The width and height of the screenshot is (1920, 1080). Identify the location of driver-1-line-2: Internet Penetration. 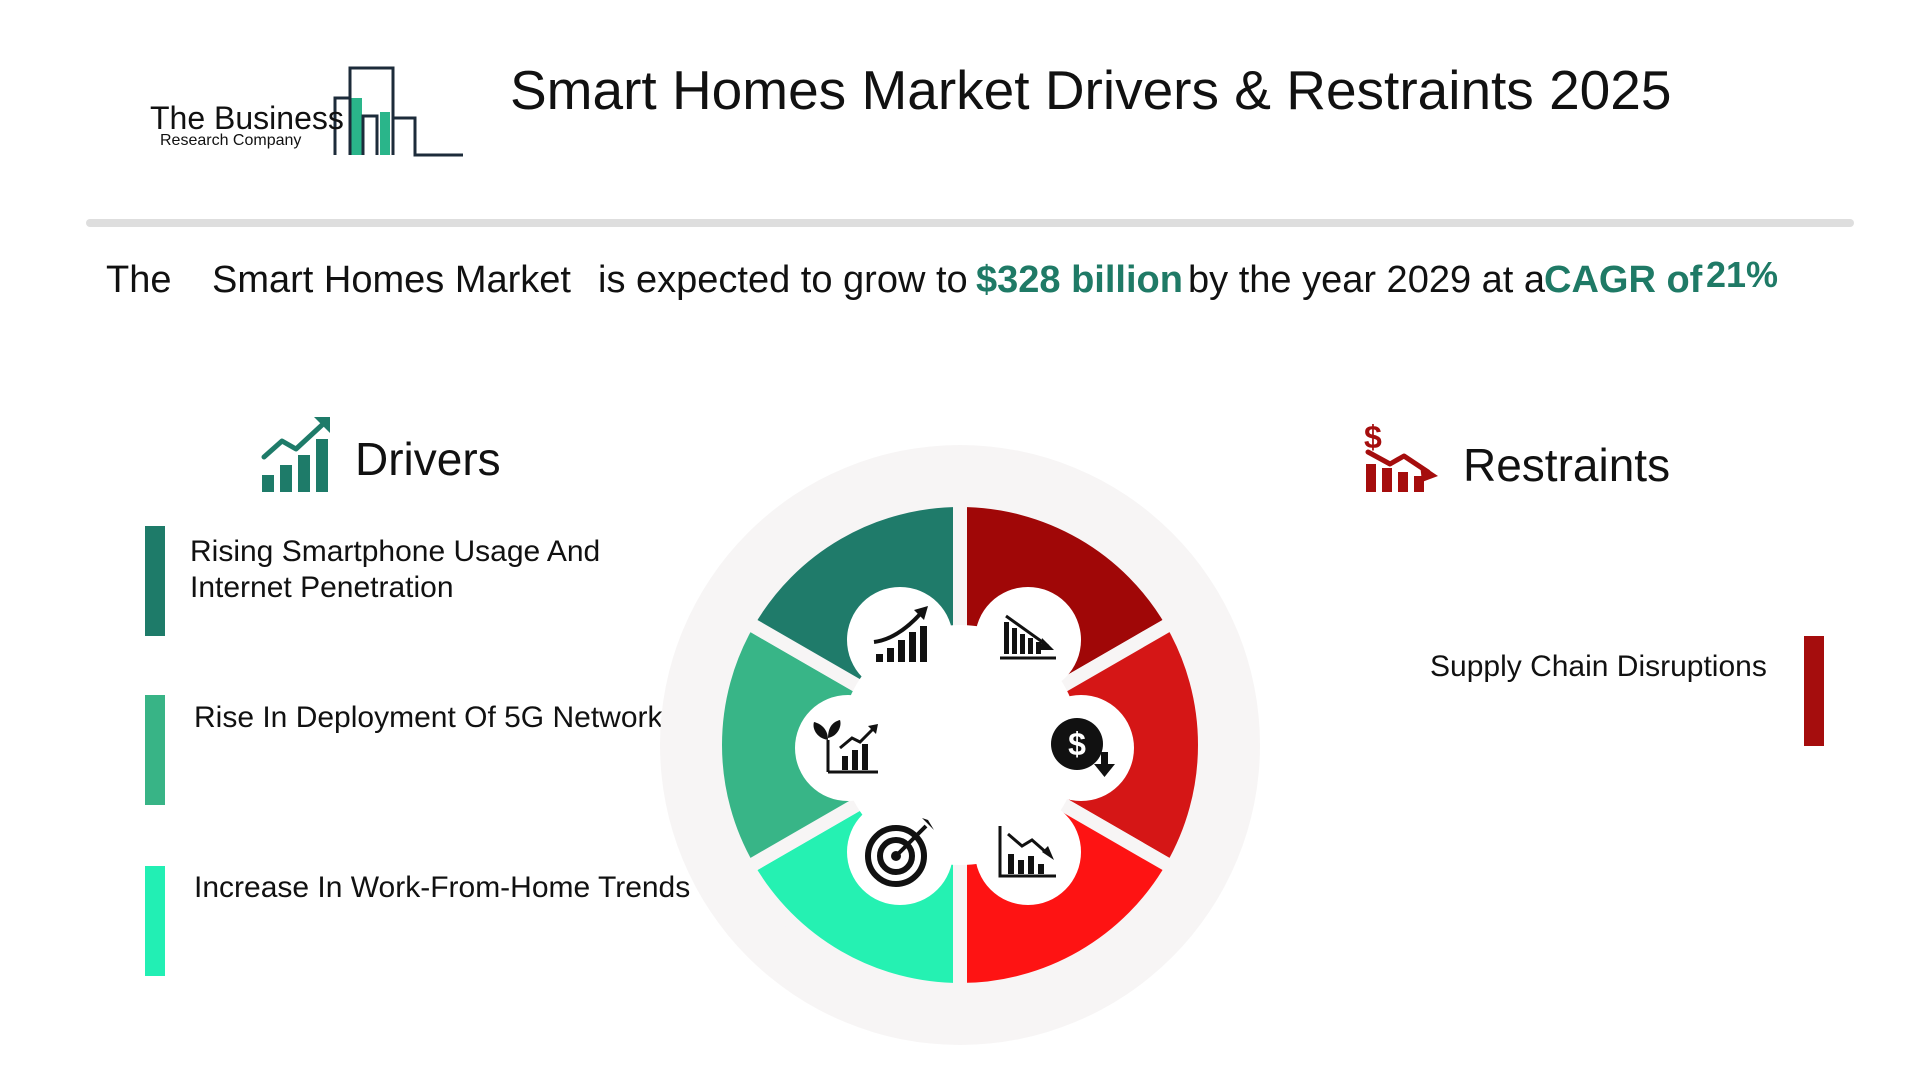
(322, 587).